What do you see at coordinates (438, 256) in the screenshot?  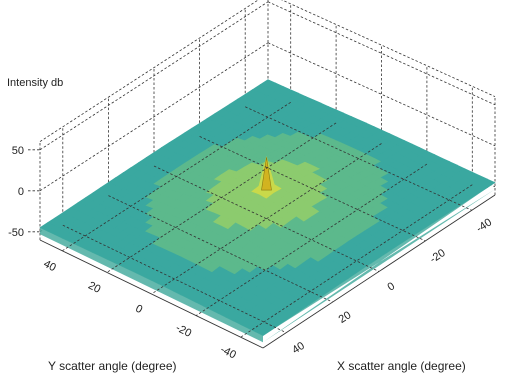 I see `x-tick-label: -20` at bounding box center [438, 256].